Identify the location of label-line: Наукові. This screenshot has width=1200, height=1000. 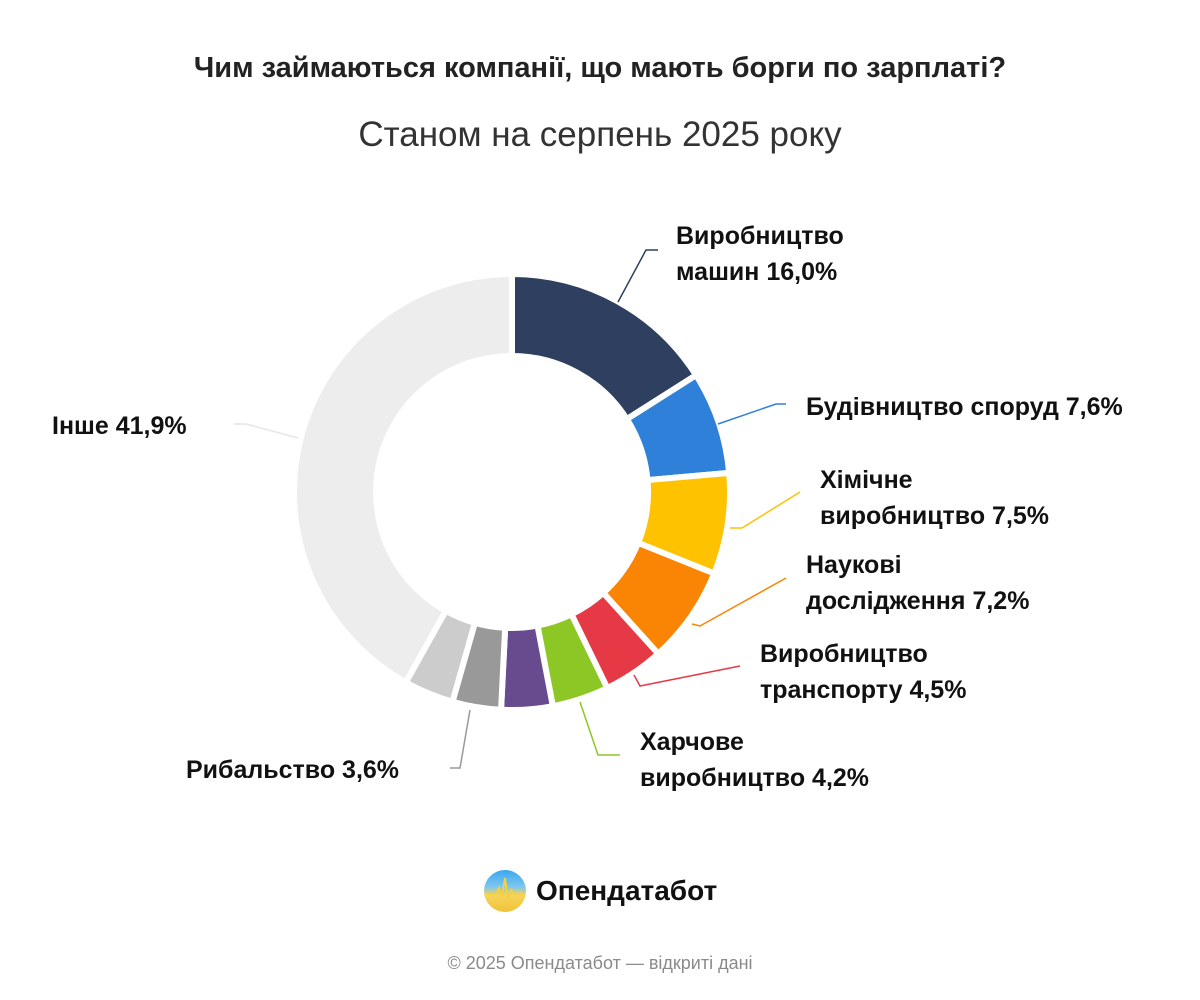
(854, 565).